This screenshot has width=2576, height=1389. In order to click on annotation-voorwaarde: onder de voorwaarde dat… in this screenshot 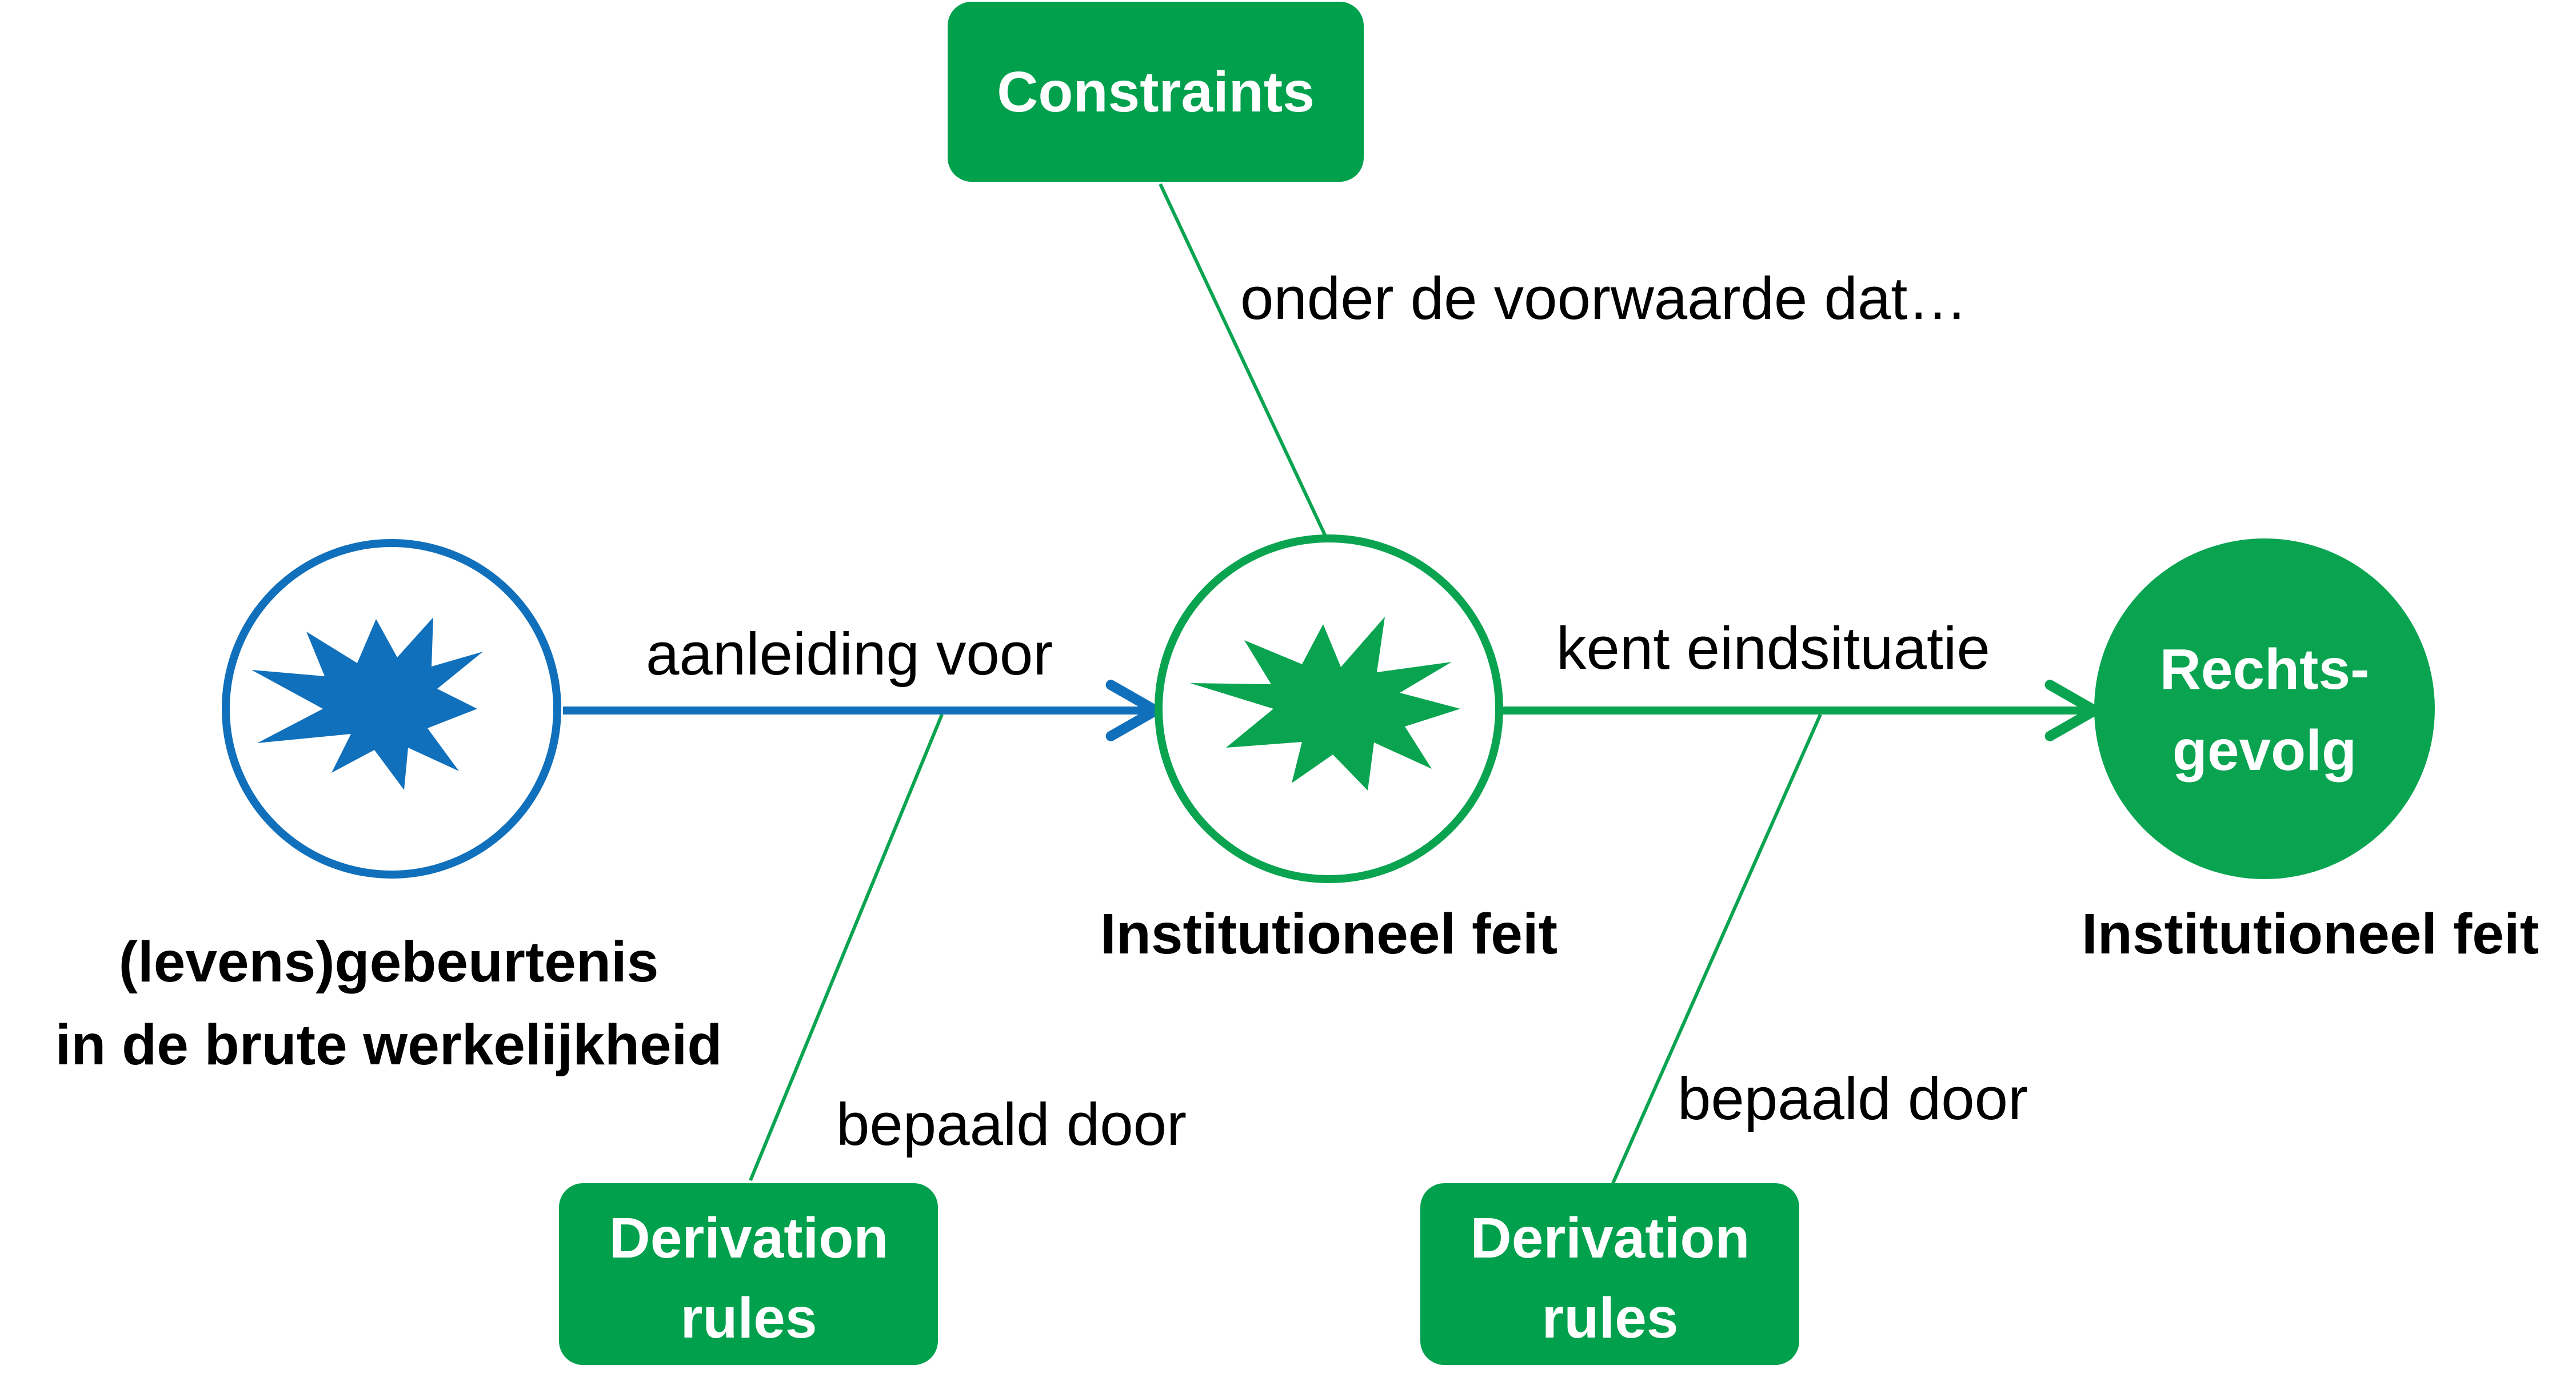, I will do `click(1603, 299)`.